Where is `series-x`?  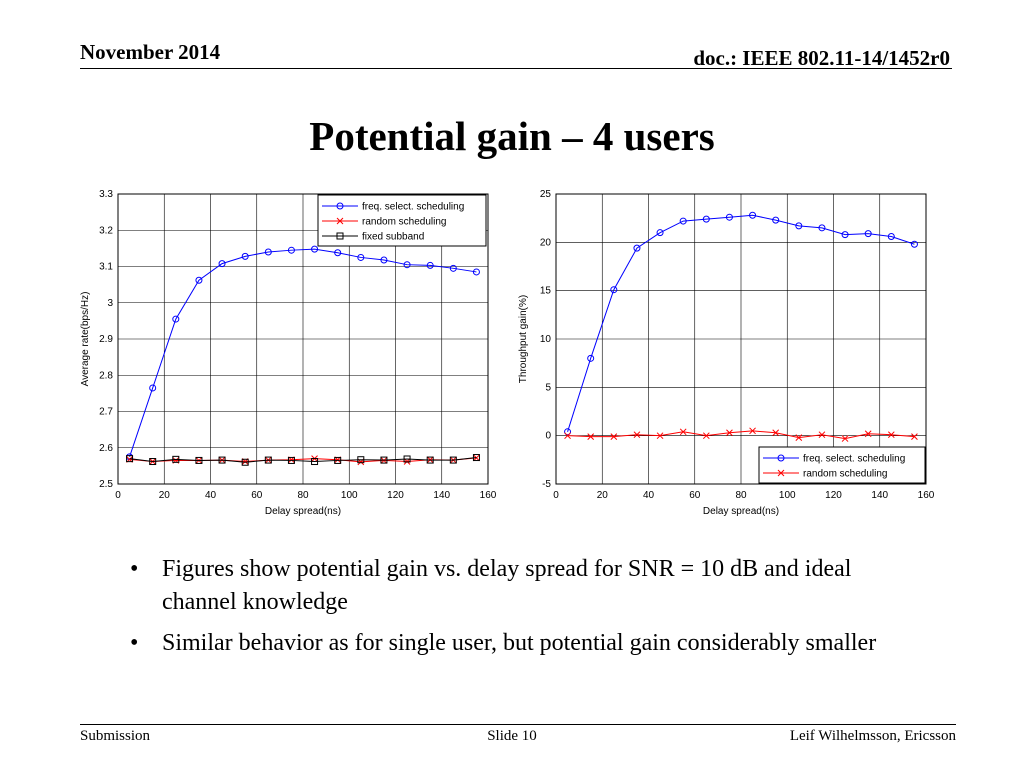 series-x is located at coordinates (741, 434).